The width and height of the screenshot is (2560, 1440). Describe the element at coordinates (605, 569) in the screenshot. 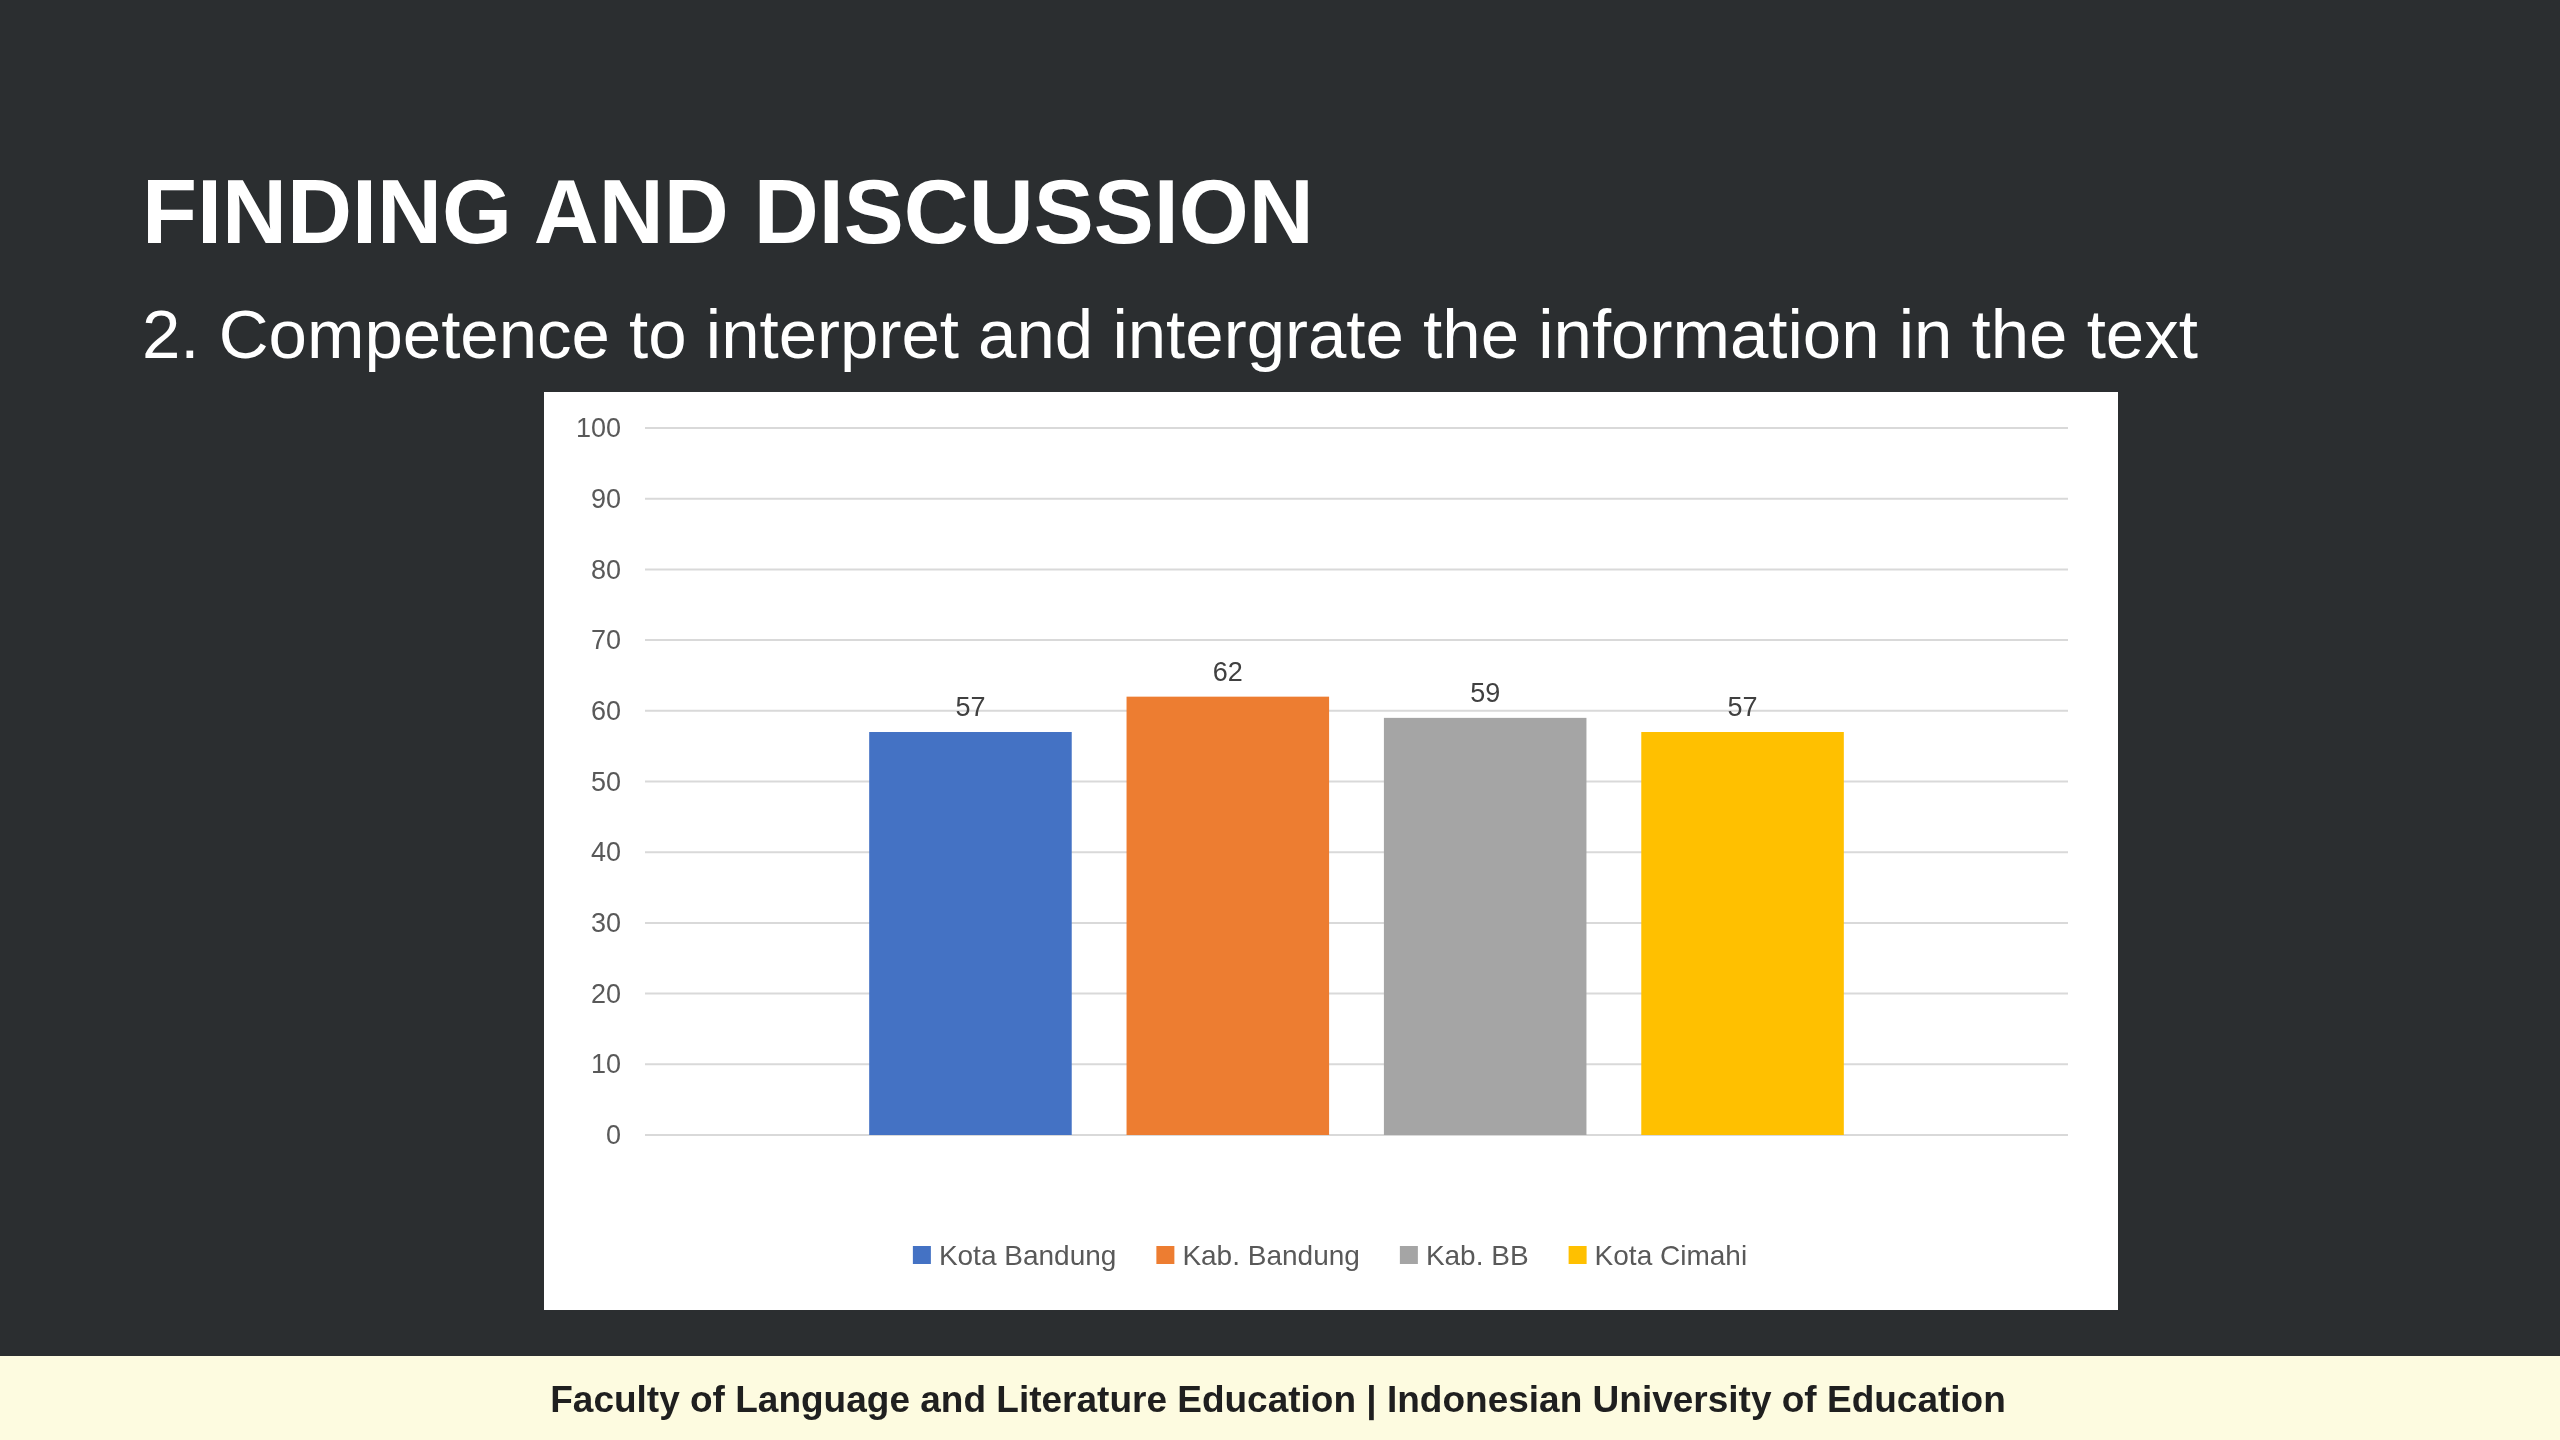

I see `y-tick-label: 80` at that location.